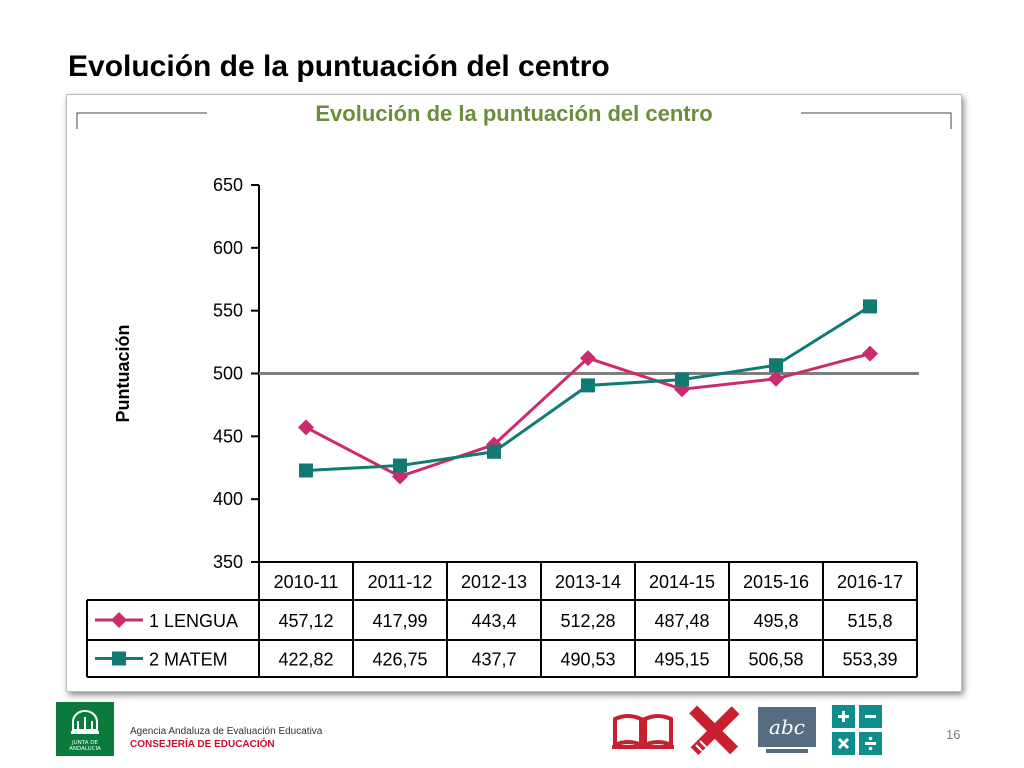  Describe the element at coordinates (681, 660) in the screenshot. I see `data-label-2-2014-15: 495,15` at that location.